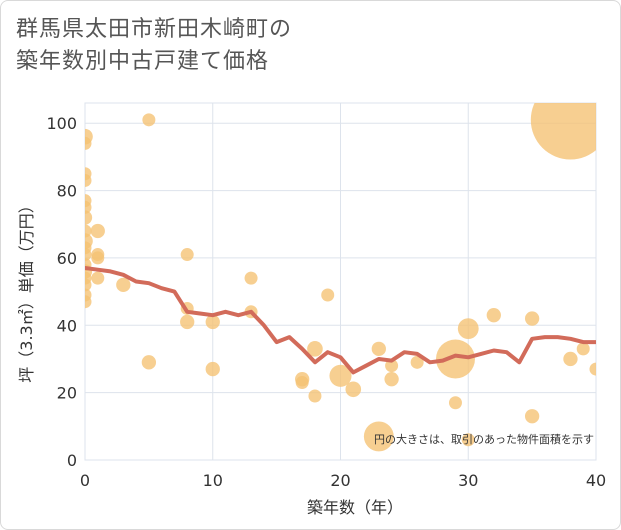  I want to click on y-axis-label: 坪（3.3㎡）単価（万円）, so click(26, 289).